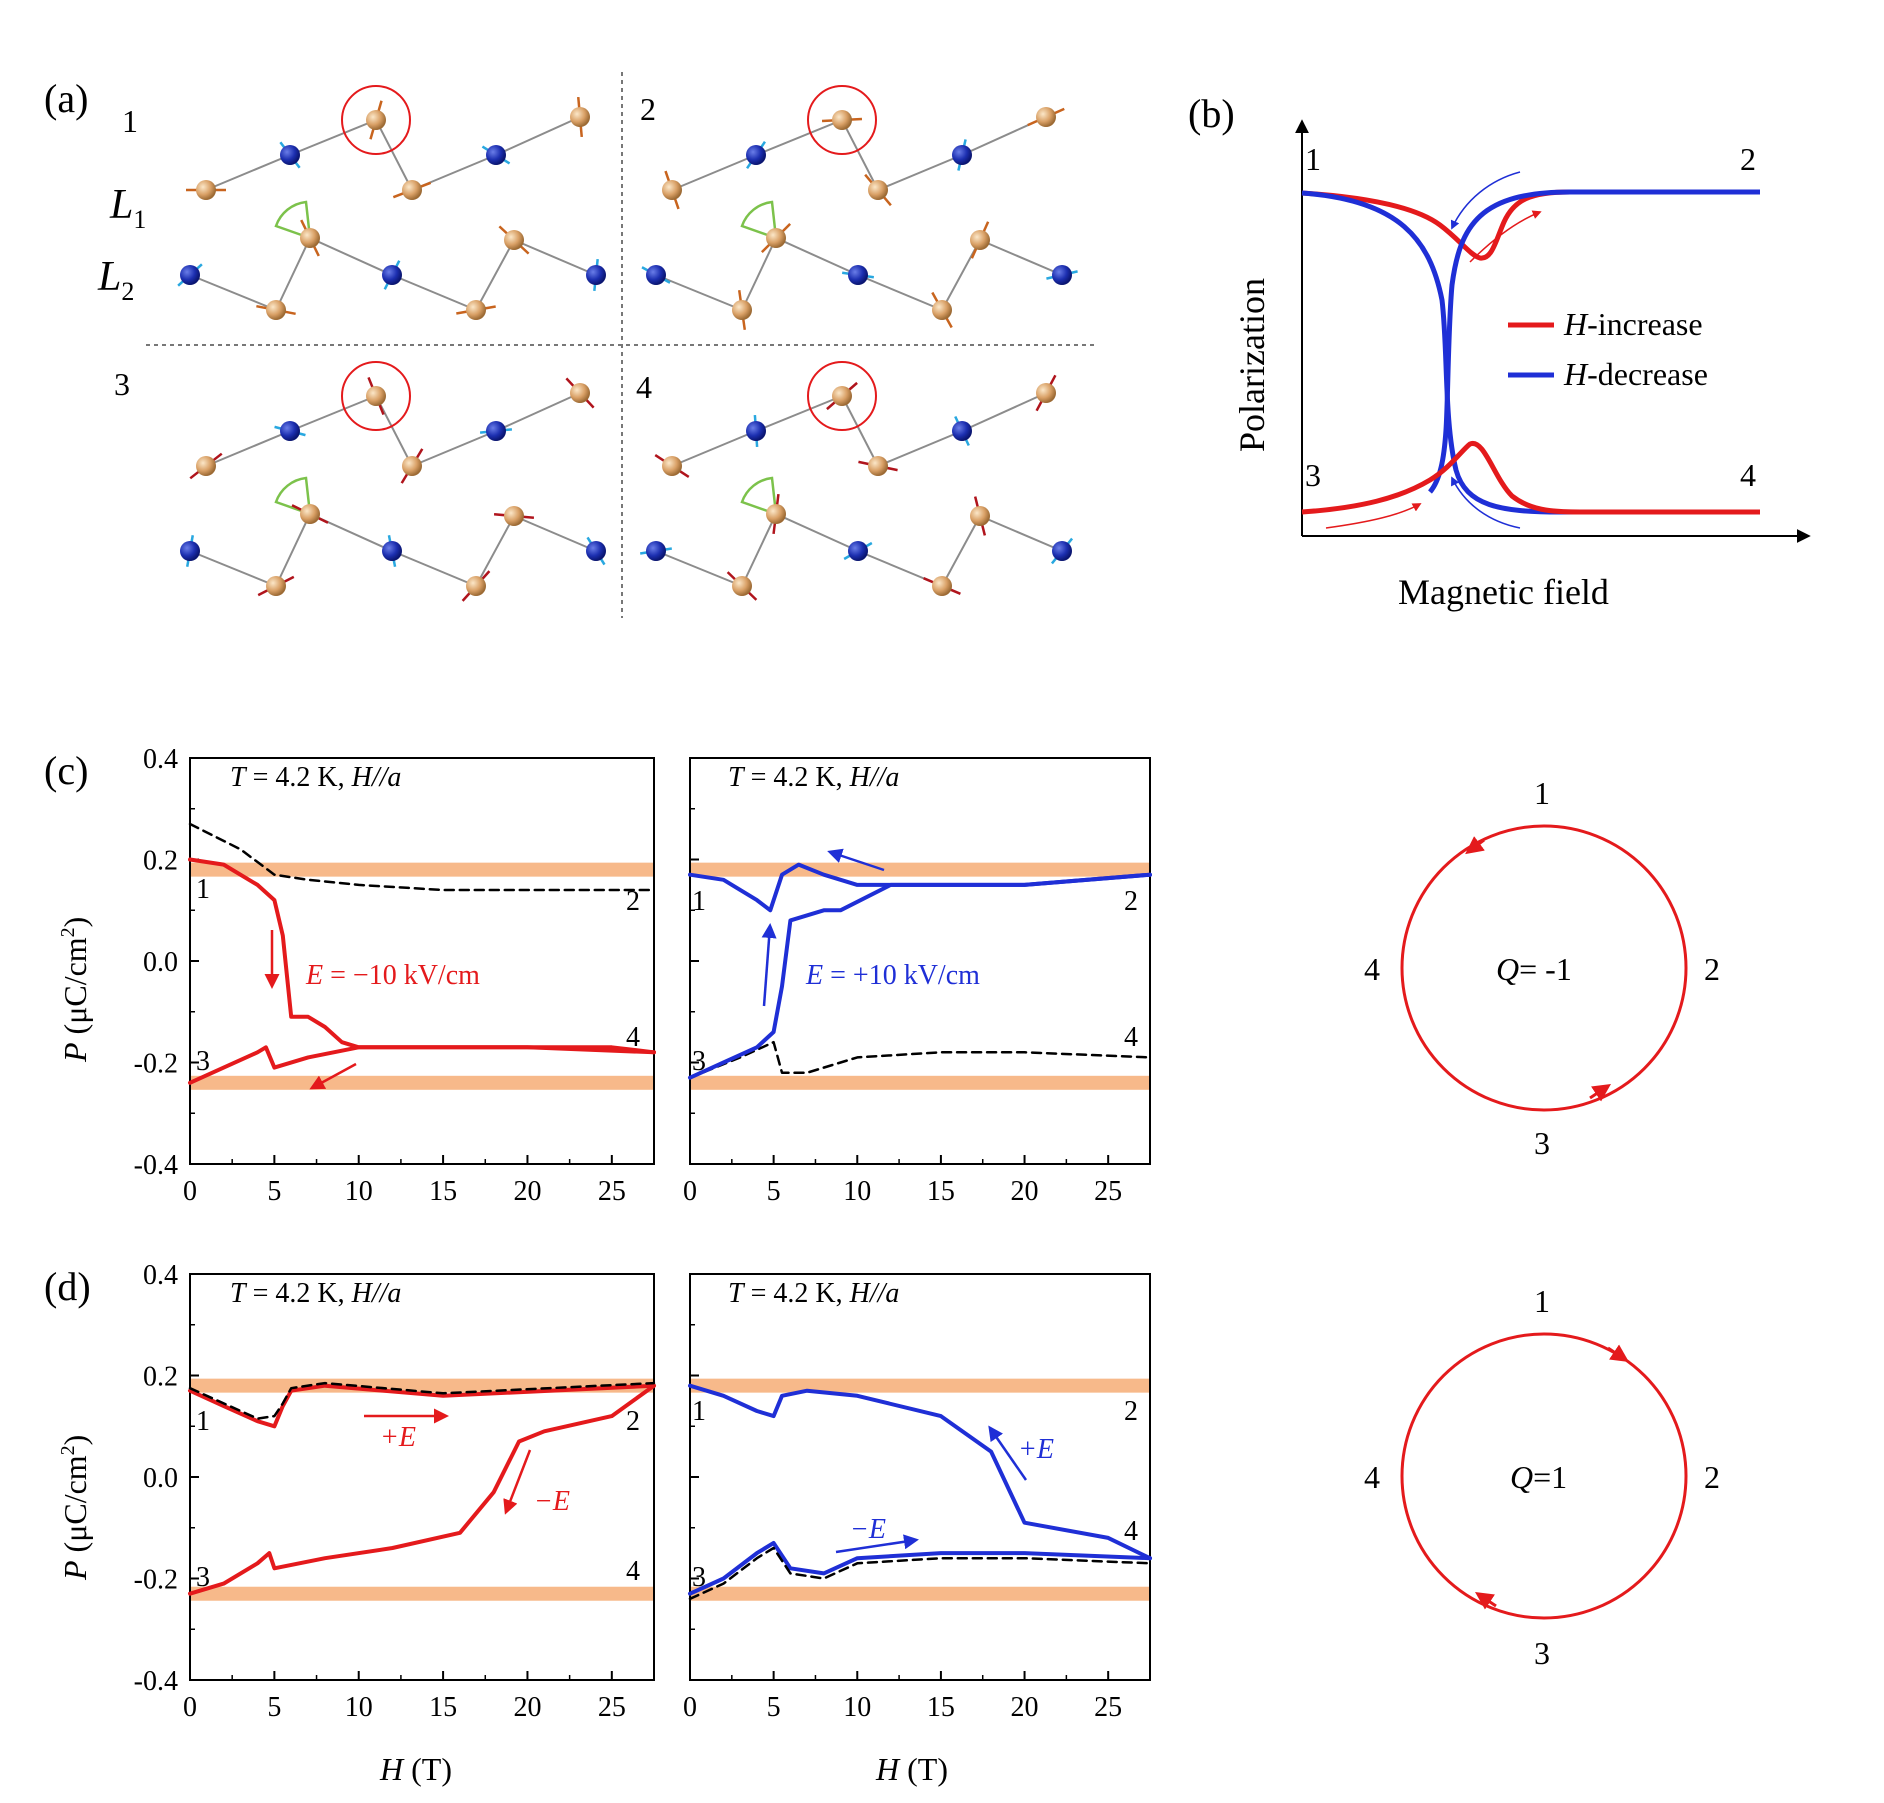 This screenshot has height=1803, width=1884. Describe the element at coordinates (1131, 1411) in the screenshot. I see `d-right-corner-2: 2` at that location.